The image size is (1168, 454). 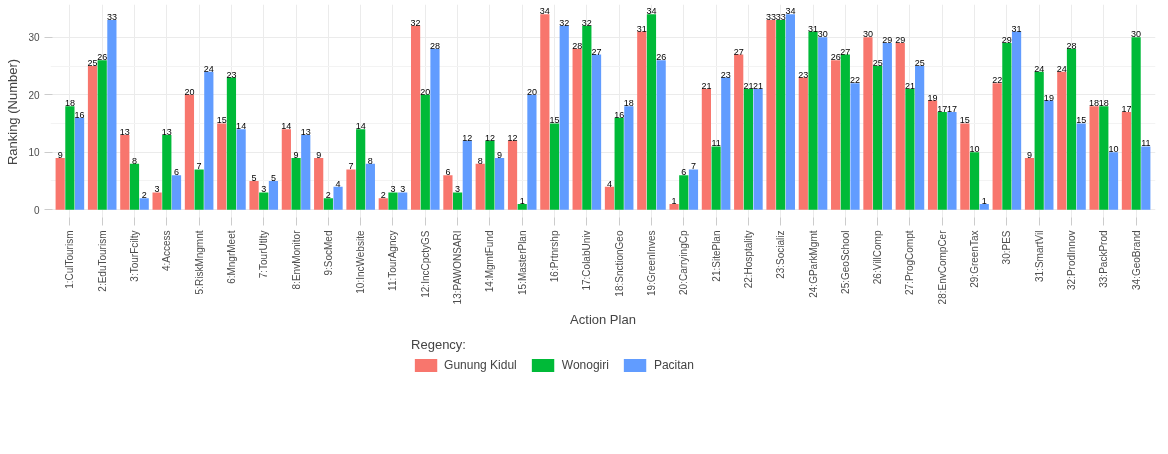 I want to click on data-label: 8, so click(x=480, y=160).